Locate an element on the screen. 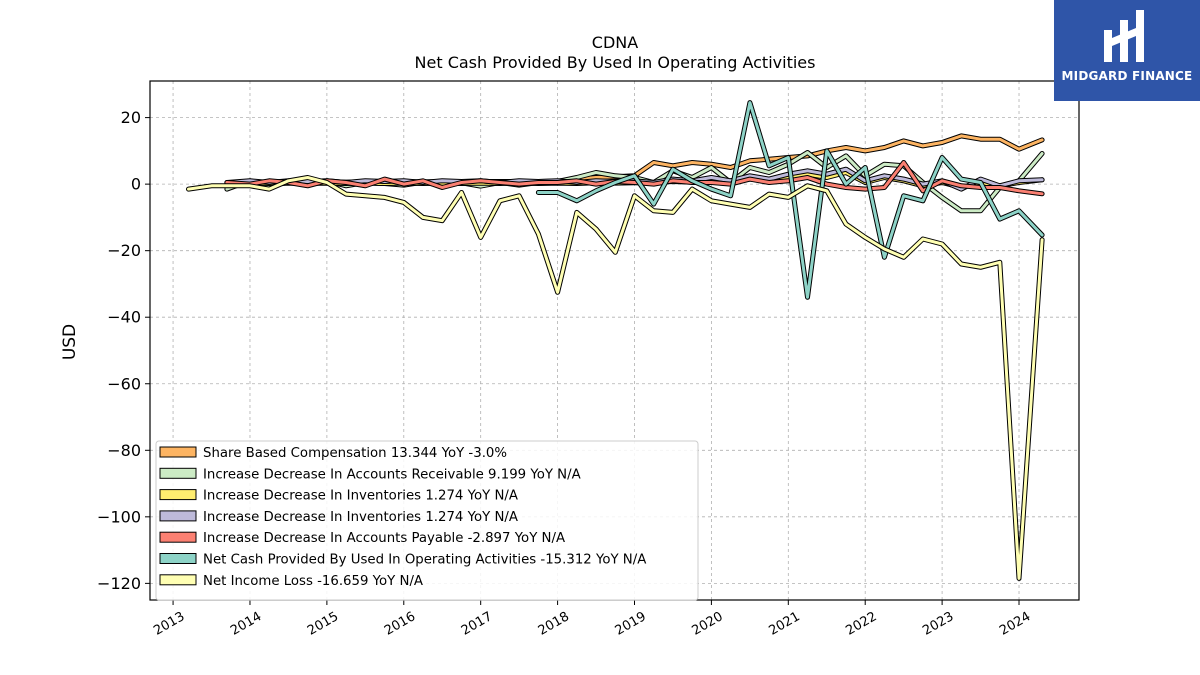  logo-mark-icon is located at coordinates (1124, 36).